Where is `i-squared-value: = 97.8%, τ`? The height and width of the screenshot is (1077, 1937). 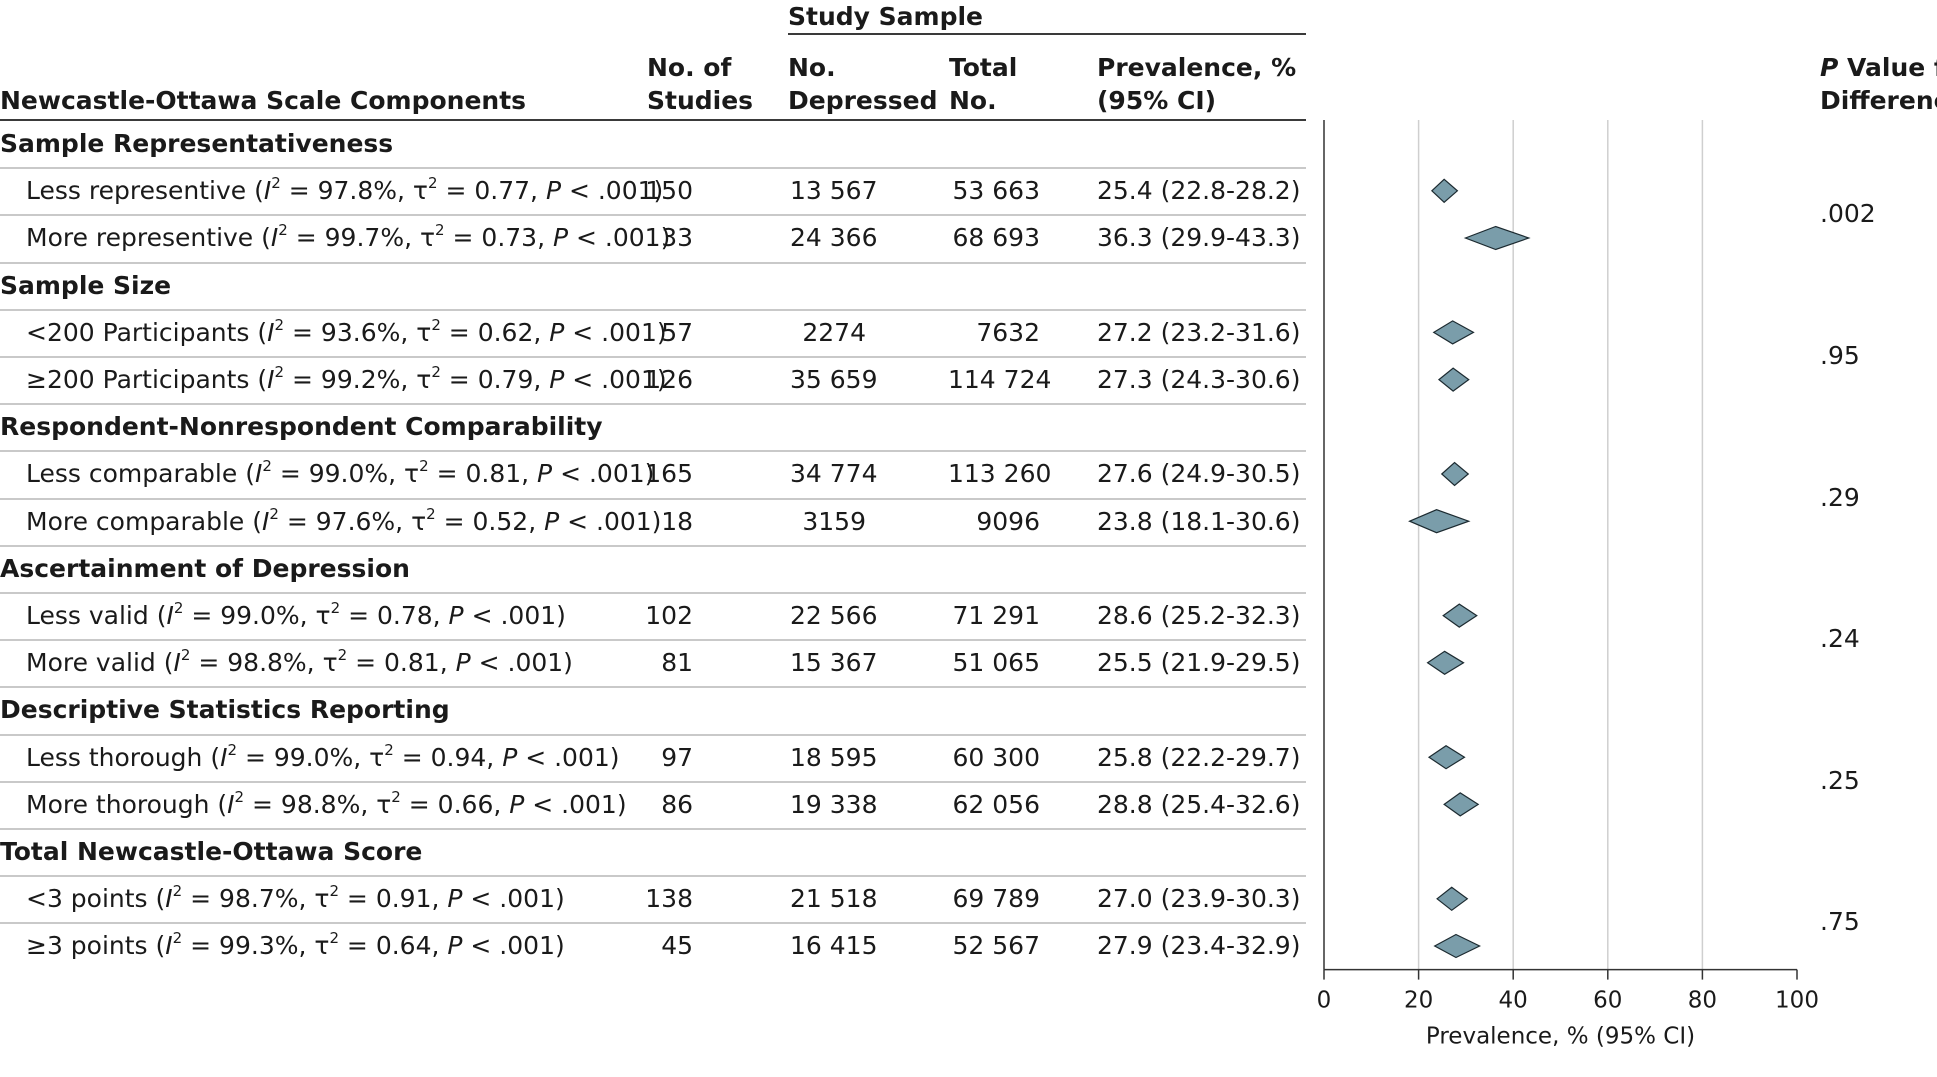
i-squared-value: = 97.8%, τ is located at coordinates (354, 190).